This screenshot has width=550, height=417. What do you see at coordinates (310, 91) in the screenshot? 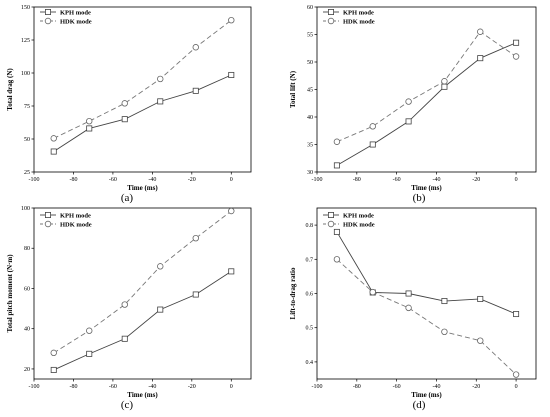
I see `y-tick-label: 45` at bounding box center [310, 91].